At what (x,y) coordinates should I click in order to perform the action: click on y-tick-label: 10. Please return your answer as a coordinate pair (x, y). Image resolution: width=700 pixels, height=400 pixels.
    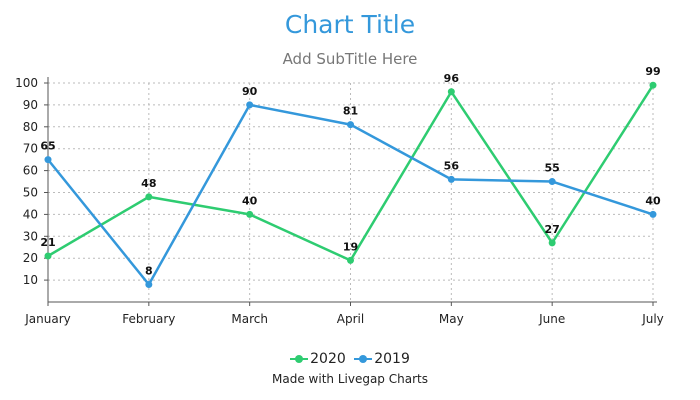
    Looking at the image, I should click on (30, 280).